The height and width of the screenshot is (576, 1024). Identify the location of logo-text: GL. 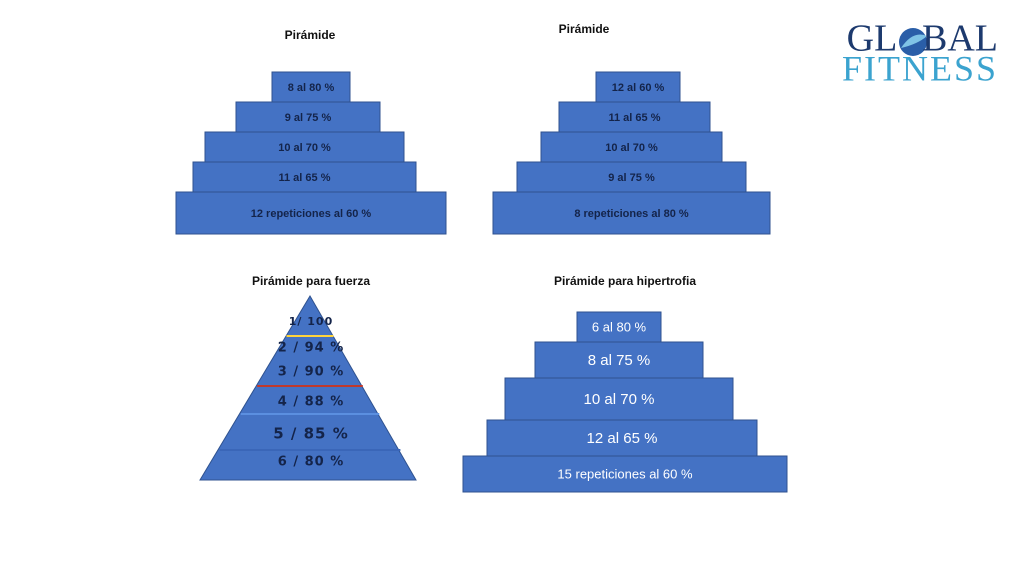
(872, 39).